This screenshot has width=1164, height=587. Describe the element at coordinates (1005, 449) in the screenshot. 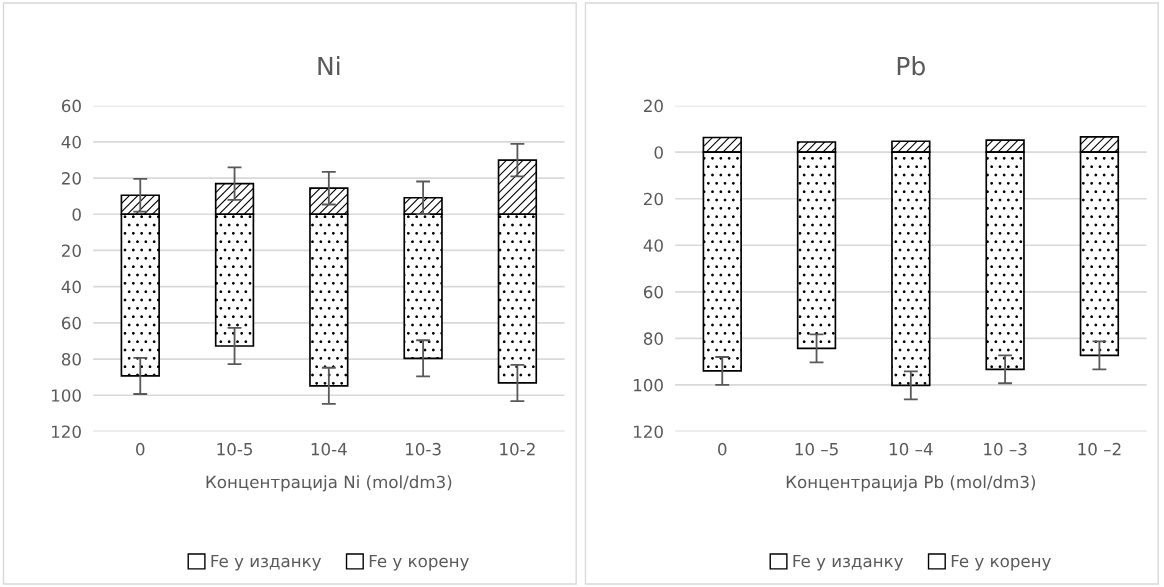

I see `x-tick-label: 10 –3` at that location.